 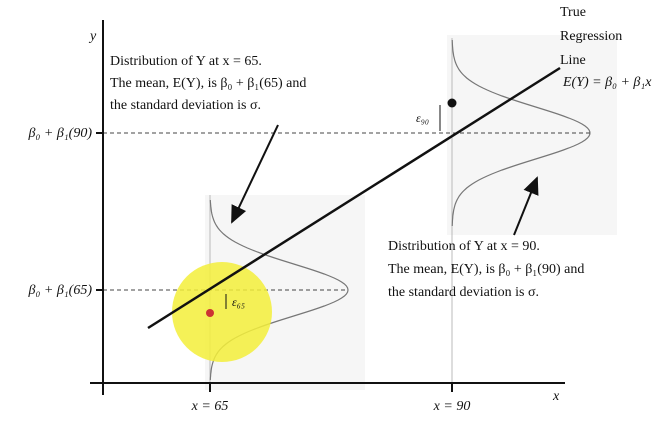 What do you see at coordinates (186, 61) in the screenshot?
I see `annotation: Distribution of Y at x = 65.` at bounding box center [186, 61].